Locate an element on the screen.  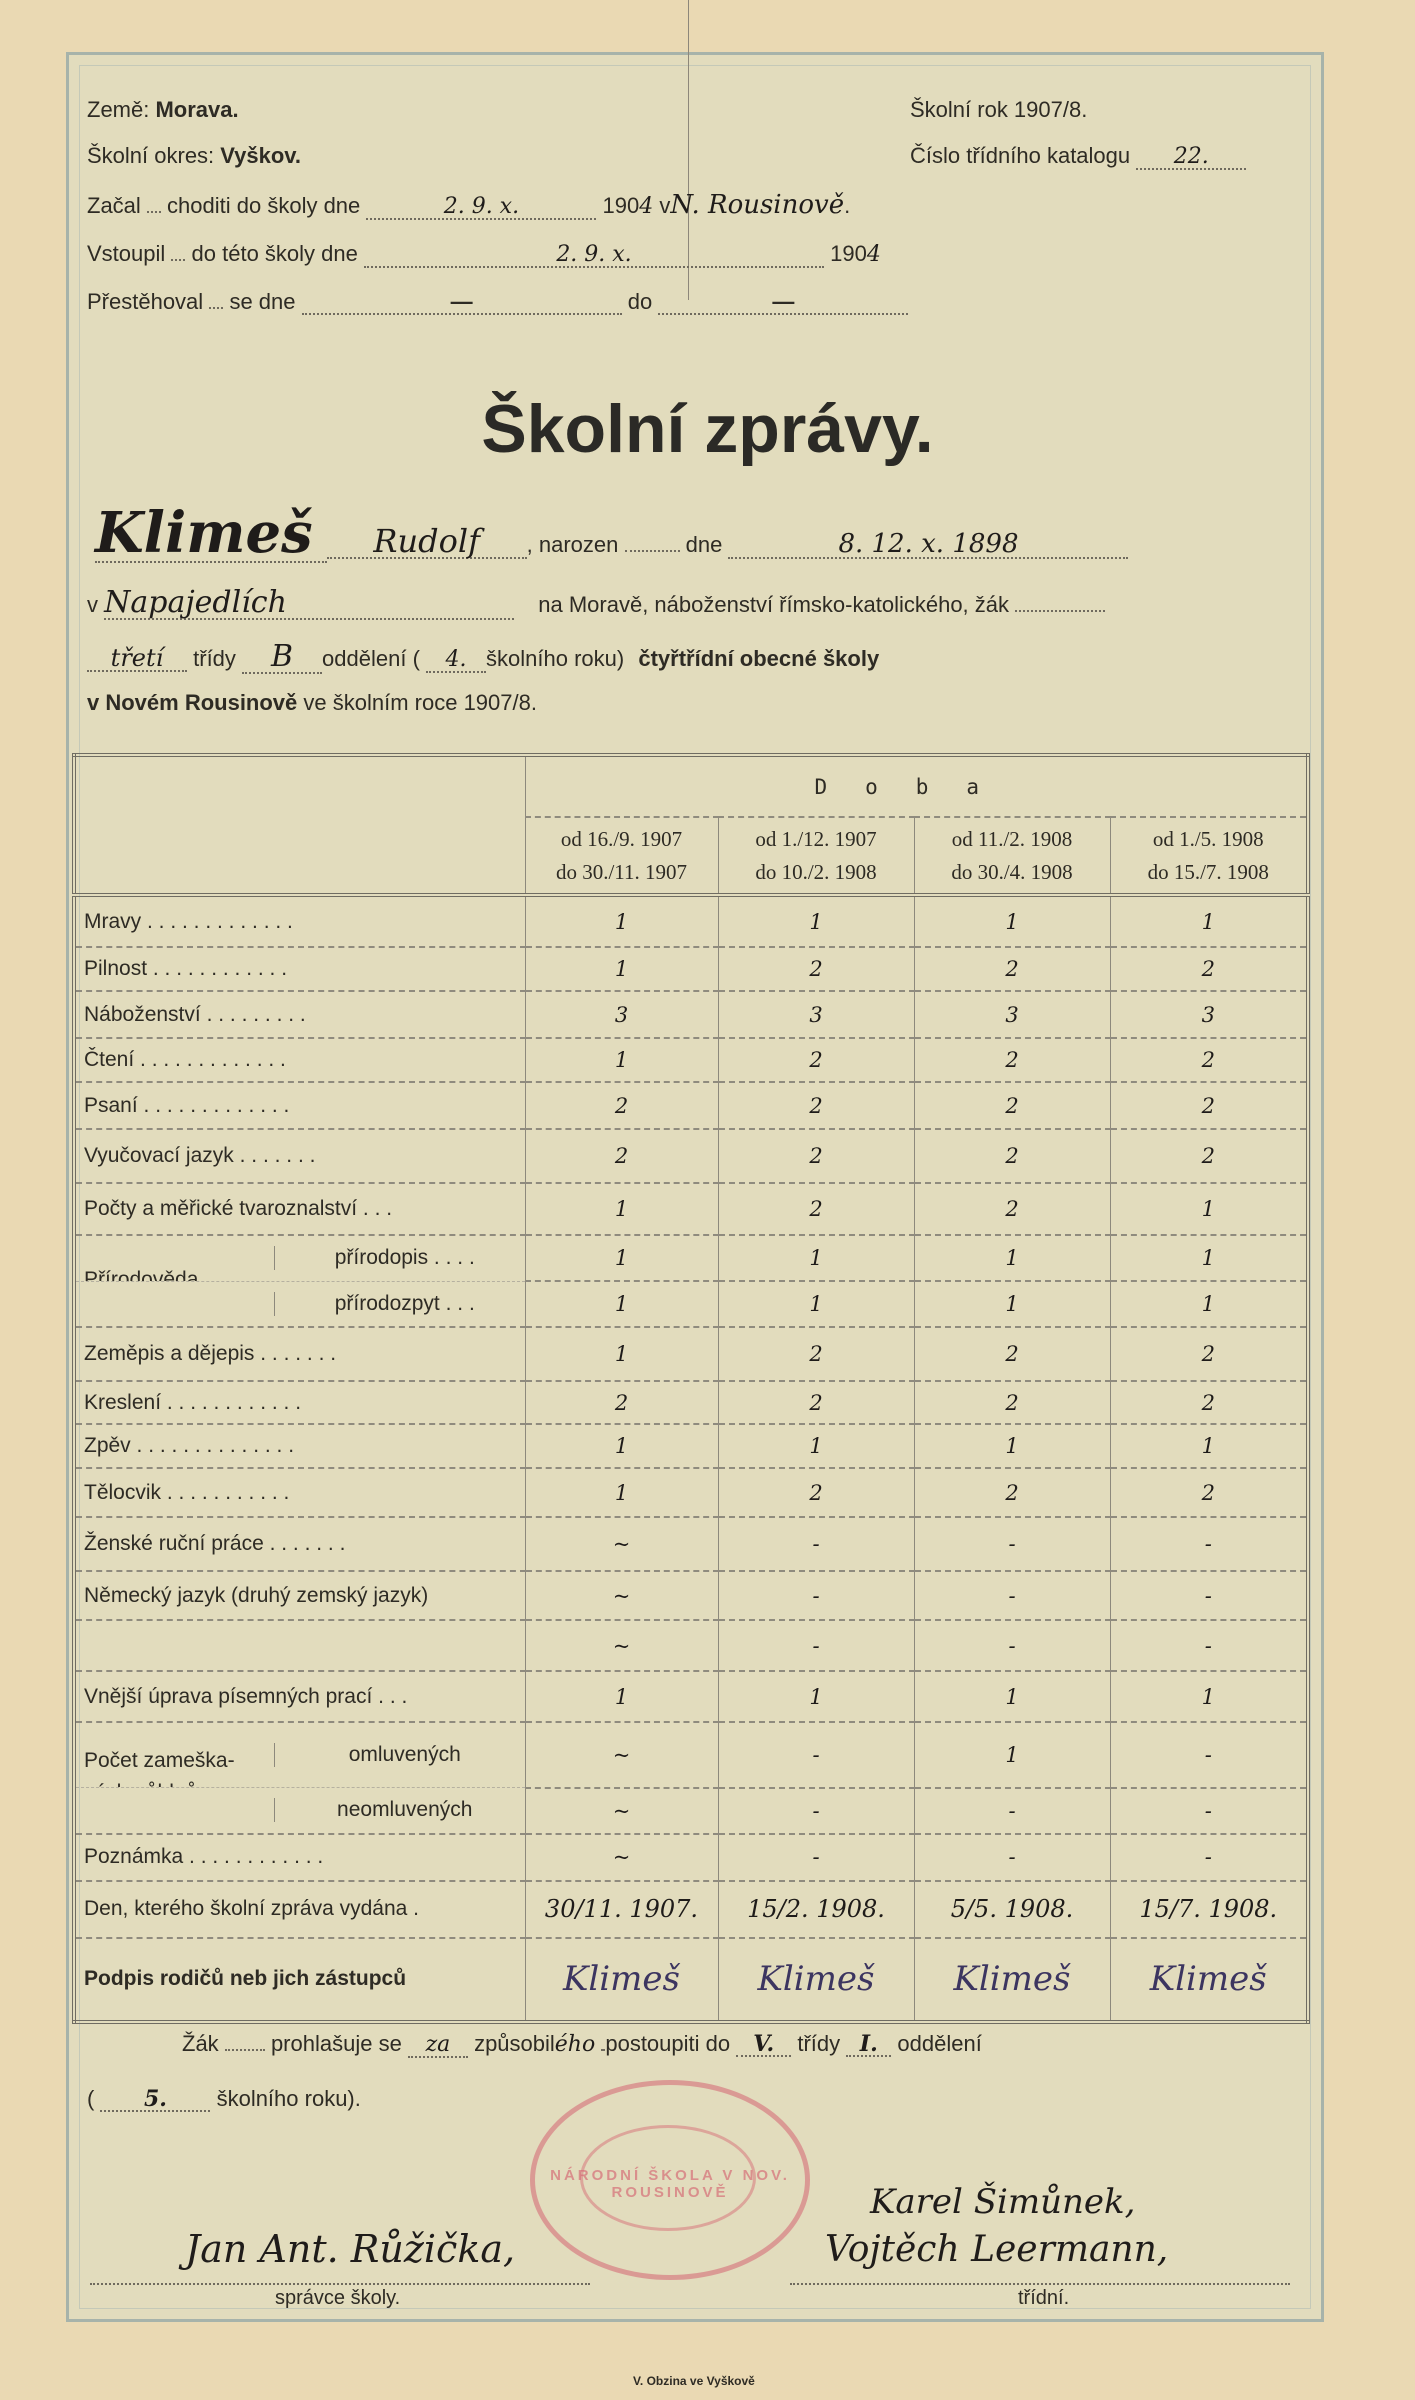
table-header-row: Doba is located at coordinates (691, 826).